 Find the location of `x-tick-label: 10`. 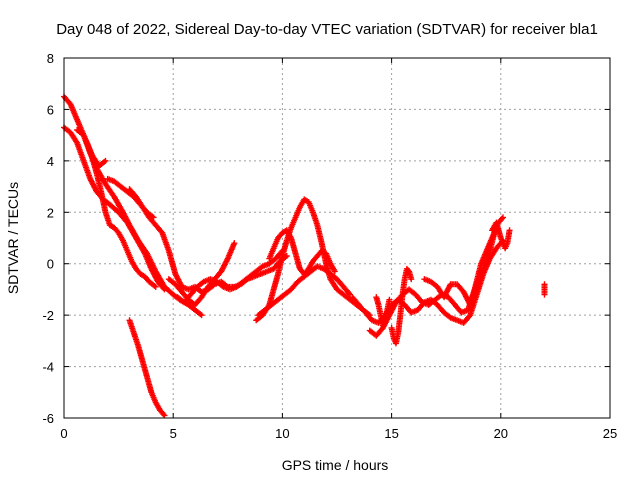

x-tick-label: 10 is located at coordinates (282, 433).